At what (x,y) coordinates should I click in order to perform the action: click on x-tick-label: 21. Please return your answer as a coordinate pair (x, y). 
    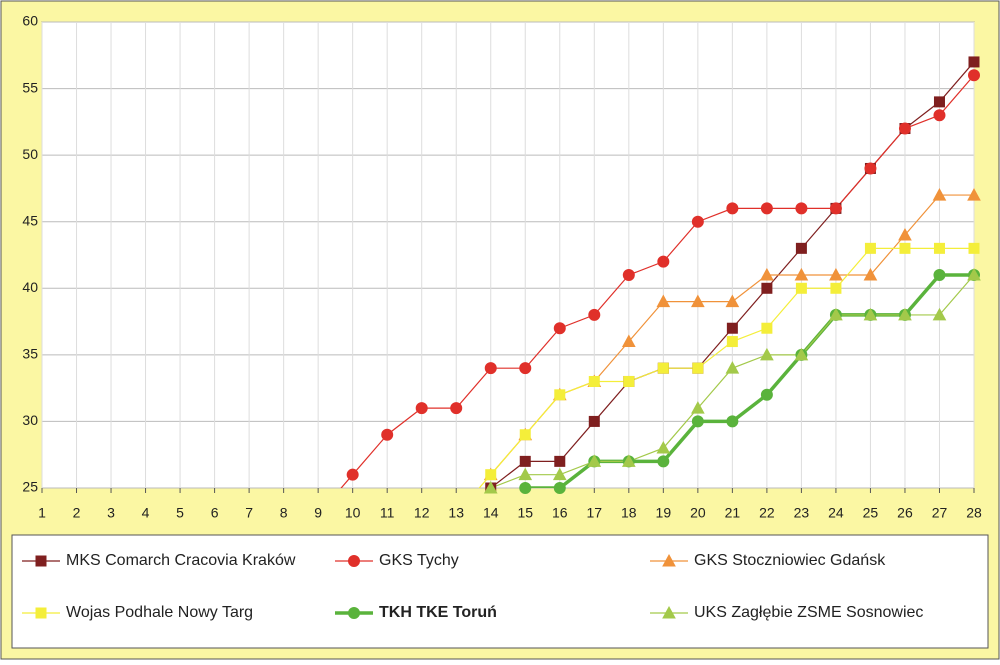
    Looking at the image, I should click on (733, 513).